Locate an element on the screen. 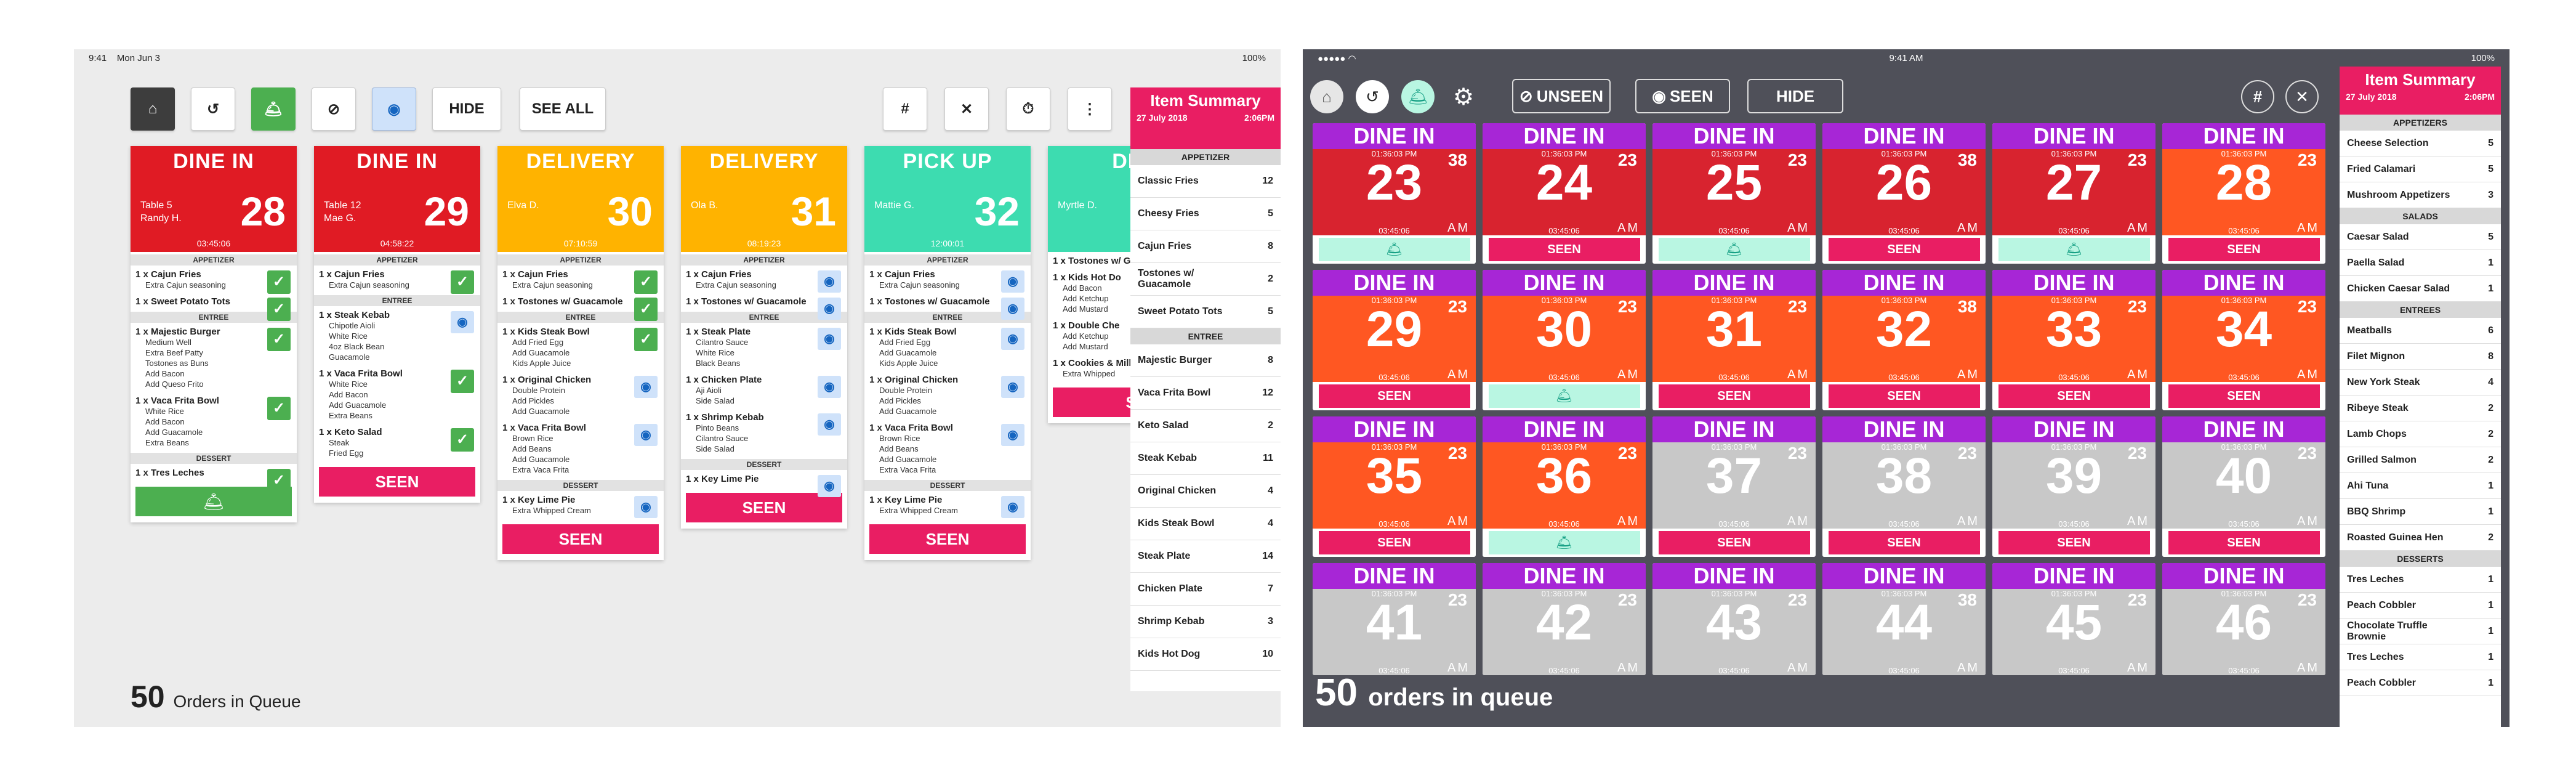 The image size is (2576, 775). order-tile: DINE IN 01:36:03 PM 27 23 03:45:06 AM 🛎 is located at coordinates (2073, 194).